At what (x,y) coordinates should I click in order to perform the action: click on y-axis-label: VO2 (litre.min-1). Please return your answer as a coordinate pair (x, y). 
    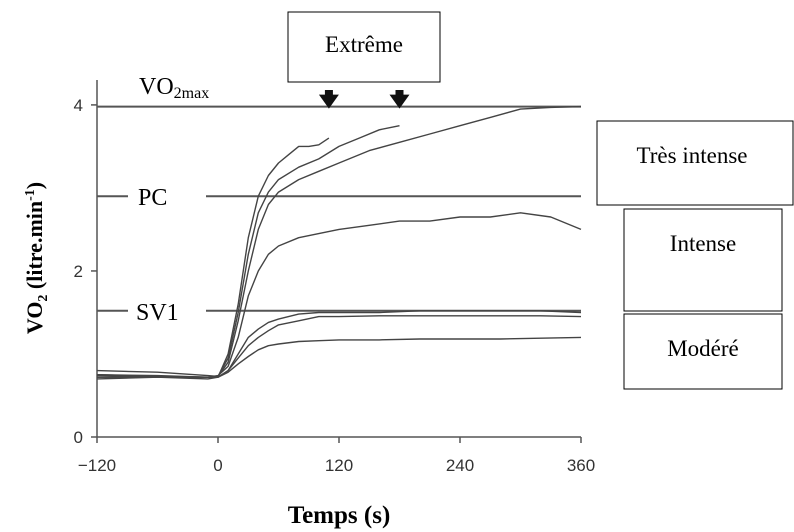
    Looking at the image, I should click on (36, 258).